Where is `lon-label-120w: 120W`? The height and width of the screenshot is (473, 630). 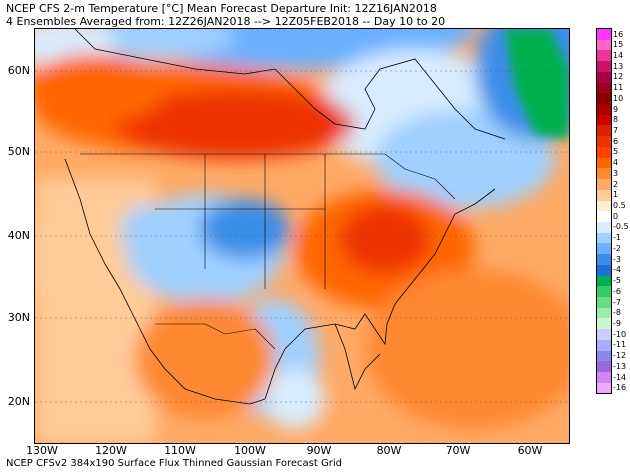 lon-label-120w: 120W is located at coordinates (111, 450).